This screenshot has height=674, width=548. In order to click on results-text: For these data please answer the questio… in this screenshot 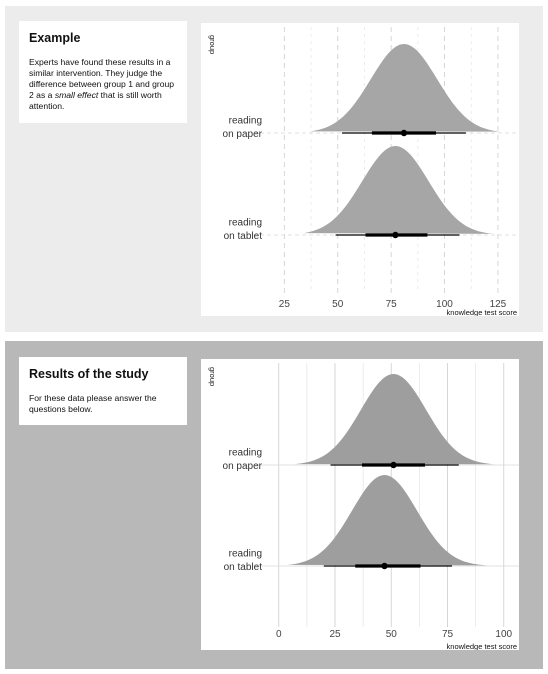, I will do `click(93, 403)`.